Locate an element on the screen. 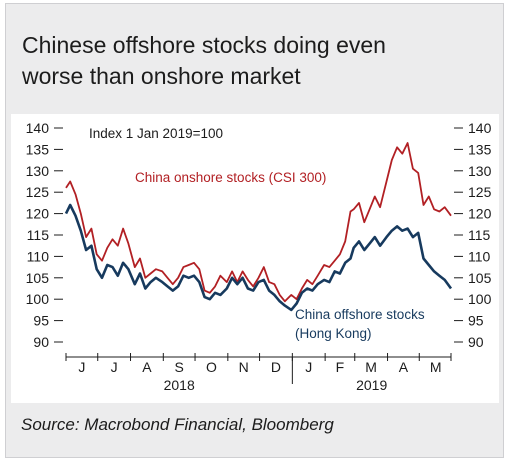  x-year-label: 2019 is located at coordinates (371, 385).